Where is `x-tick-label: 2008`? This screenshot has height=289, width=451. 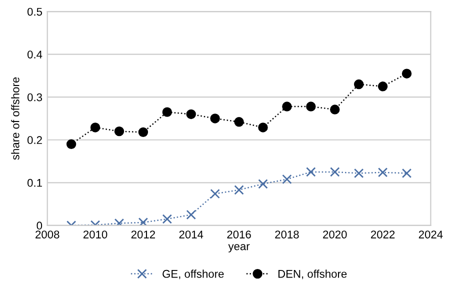
x-tick-label: 2008 is located at coordinates (48, 234).